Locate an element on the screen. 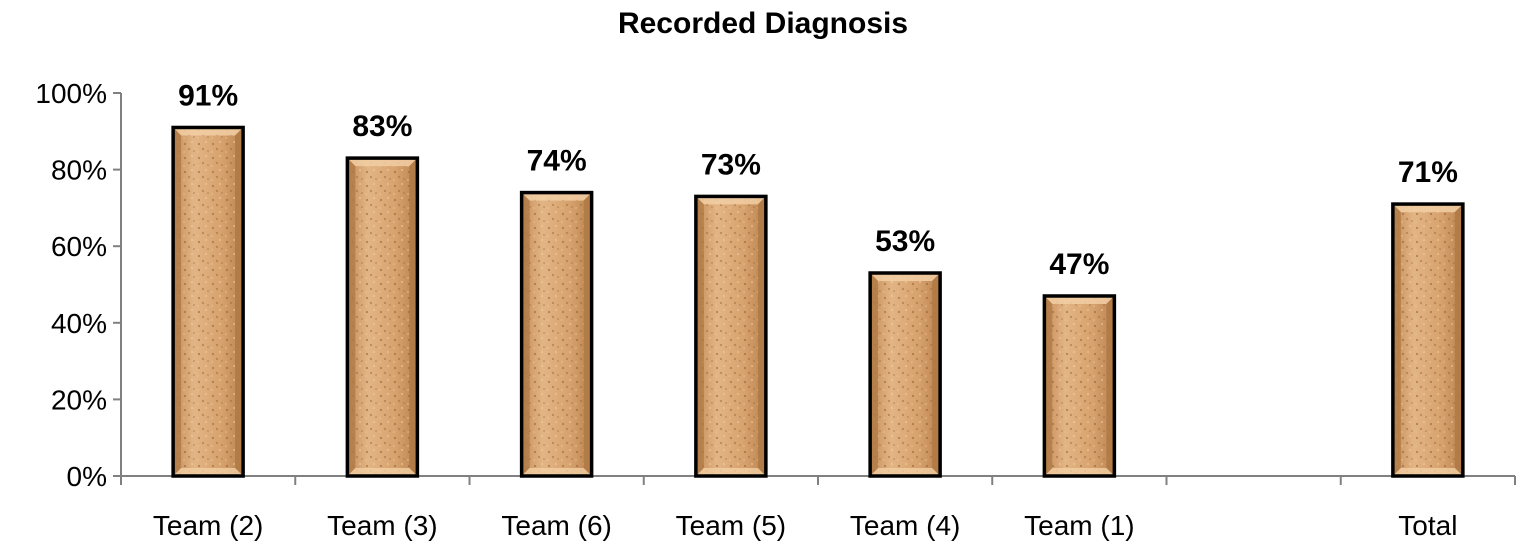 The image size is (1525, 552). y-tick-label: 60% is located at coordinates (79, 246).